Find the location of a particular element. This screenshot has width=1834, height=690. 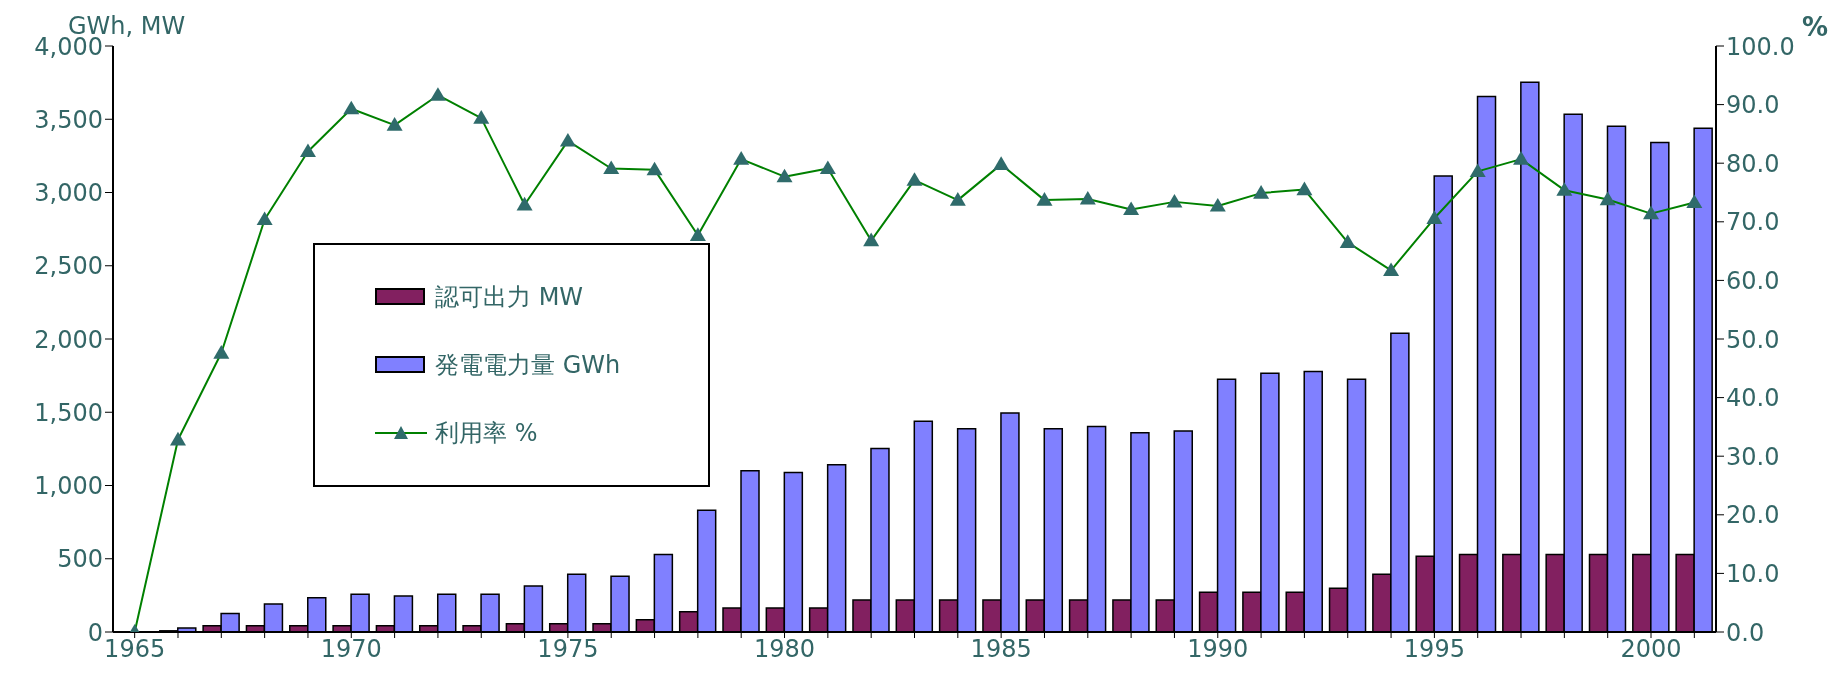

x-tick-label: 1980 is located at coordinates (784, 649).